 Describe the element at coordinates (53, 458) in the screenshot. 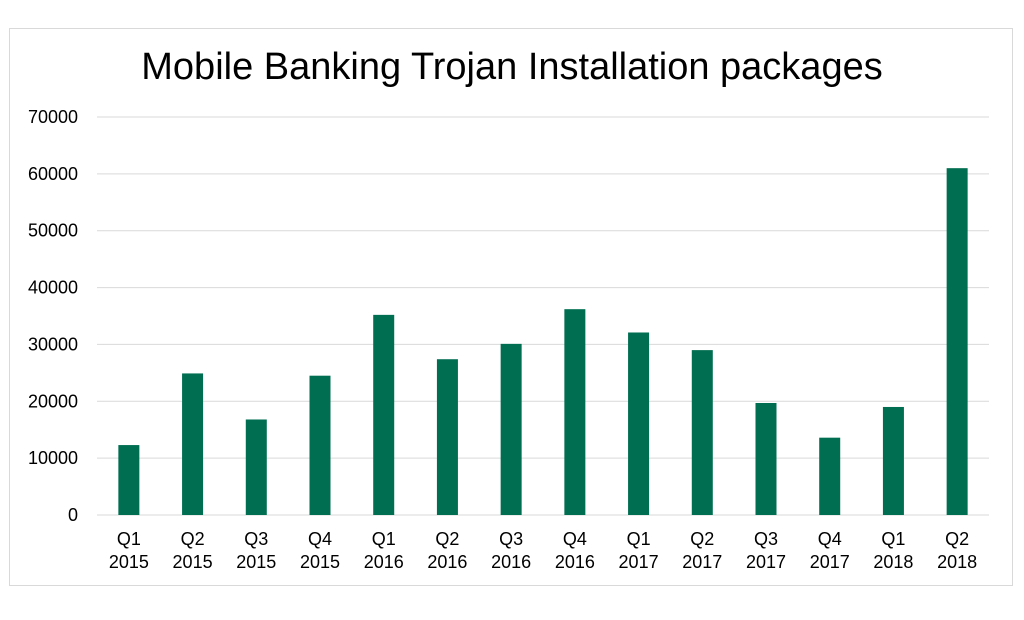

I see `y-tick-label: 10000` at that location.